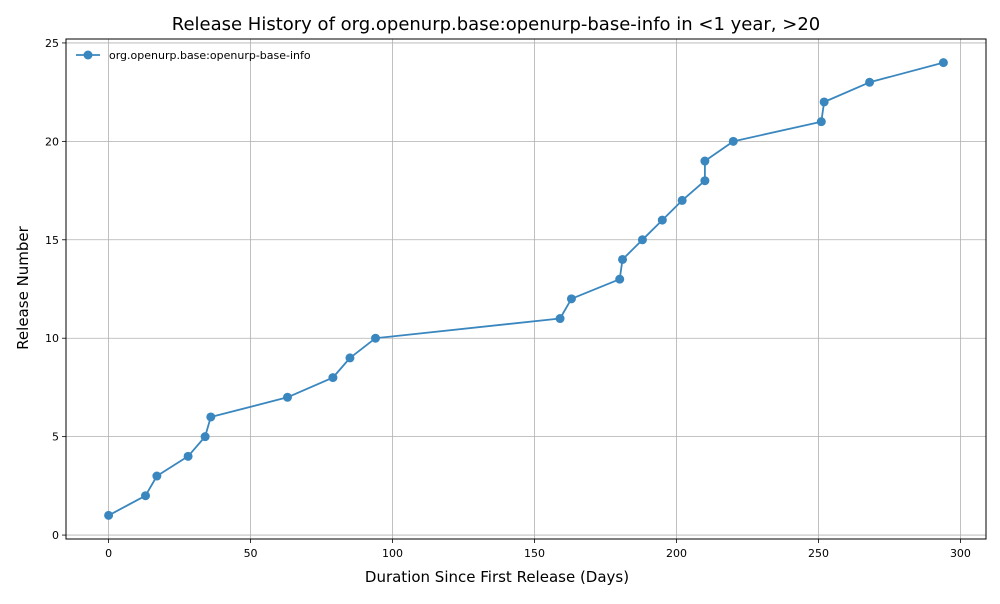 Image resolution: width=1000 pixels, height=604 pixels. I want to click on legend-marker, so click(88, 55).